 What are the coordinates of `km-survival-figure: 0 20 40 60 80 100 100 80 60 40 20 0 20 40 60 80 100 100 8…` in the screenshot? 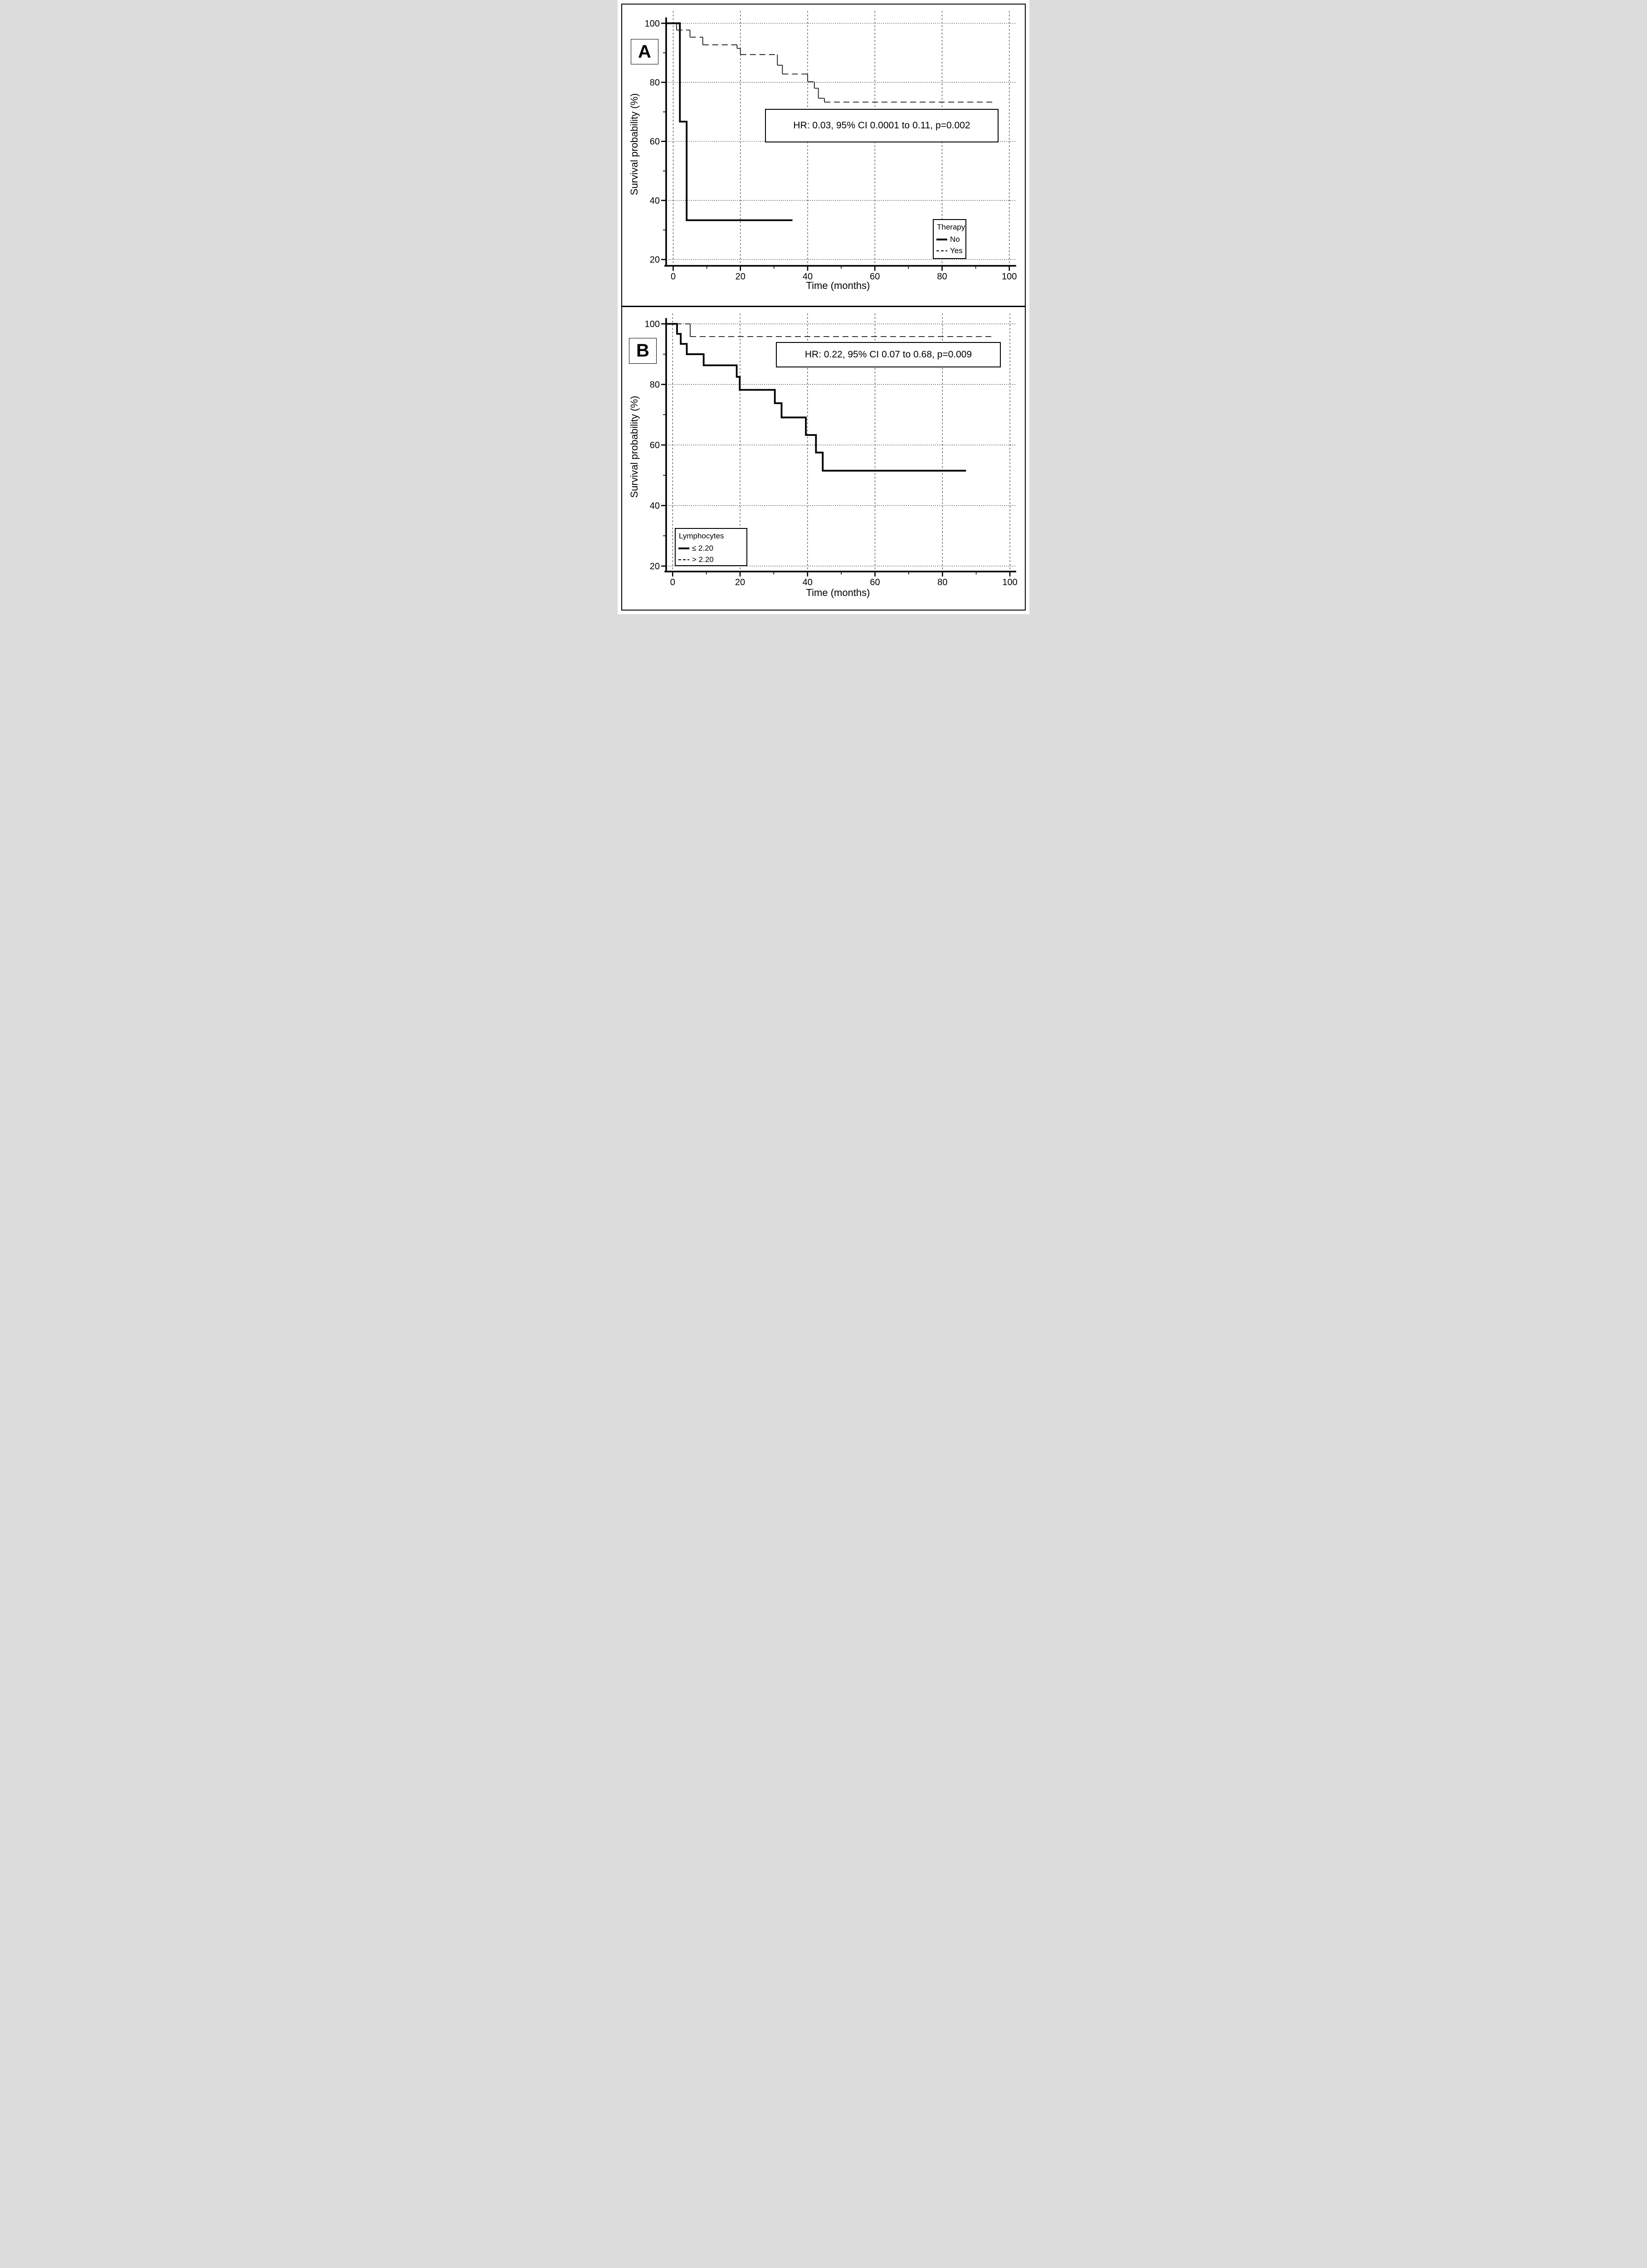 It's located at (823, 307).